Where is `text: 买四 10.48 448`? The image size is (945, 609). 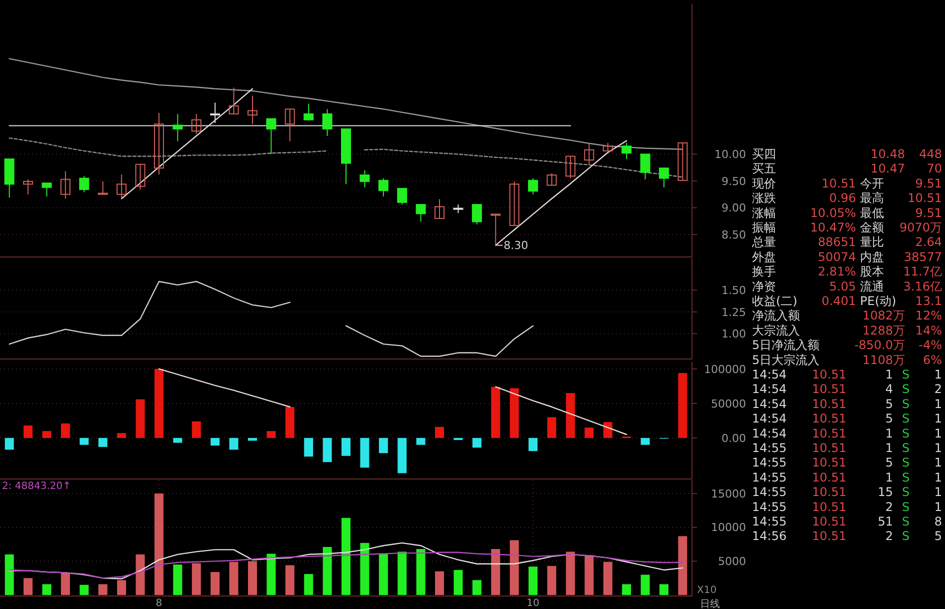
text: 买四 10.48 448 is located at coordinates (847, 154).